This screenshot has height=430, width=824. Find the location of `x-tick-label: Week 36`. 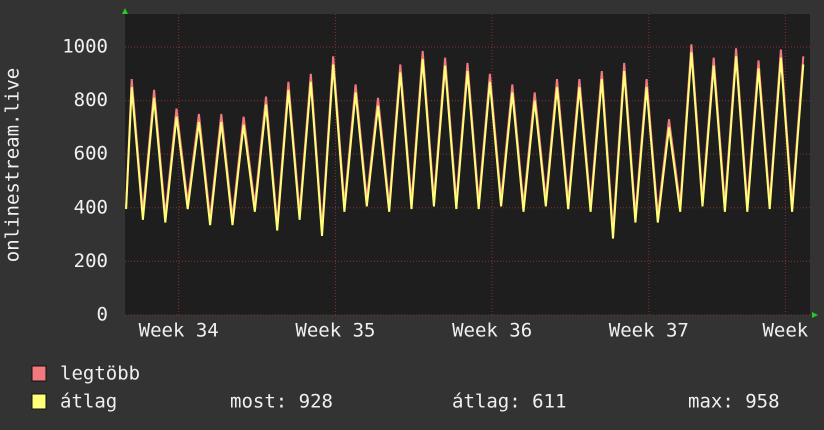

x-tick-label: Week 36 is located at coordinates (492, 331).